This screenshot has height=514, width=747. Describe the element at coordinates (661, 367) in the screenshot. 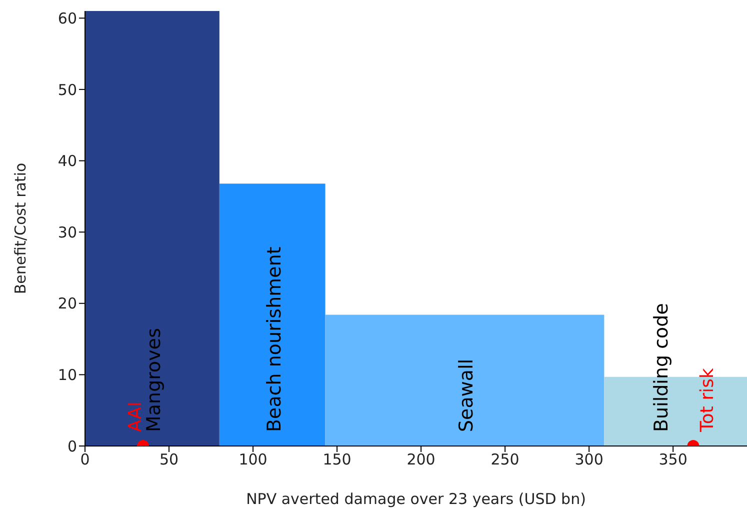

I see `text: Building code` at that location.